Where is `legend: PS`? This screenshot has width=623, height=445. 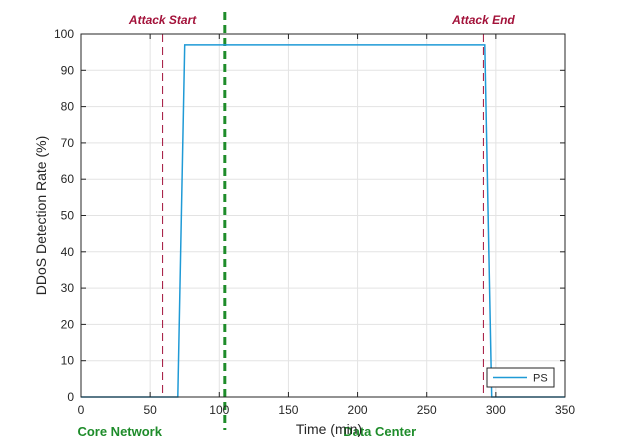
legend: PS is located at coordinates (520, 377).